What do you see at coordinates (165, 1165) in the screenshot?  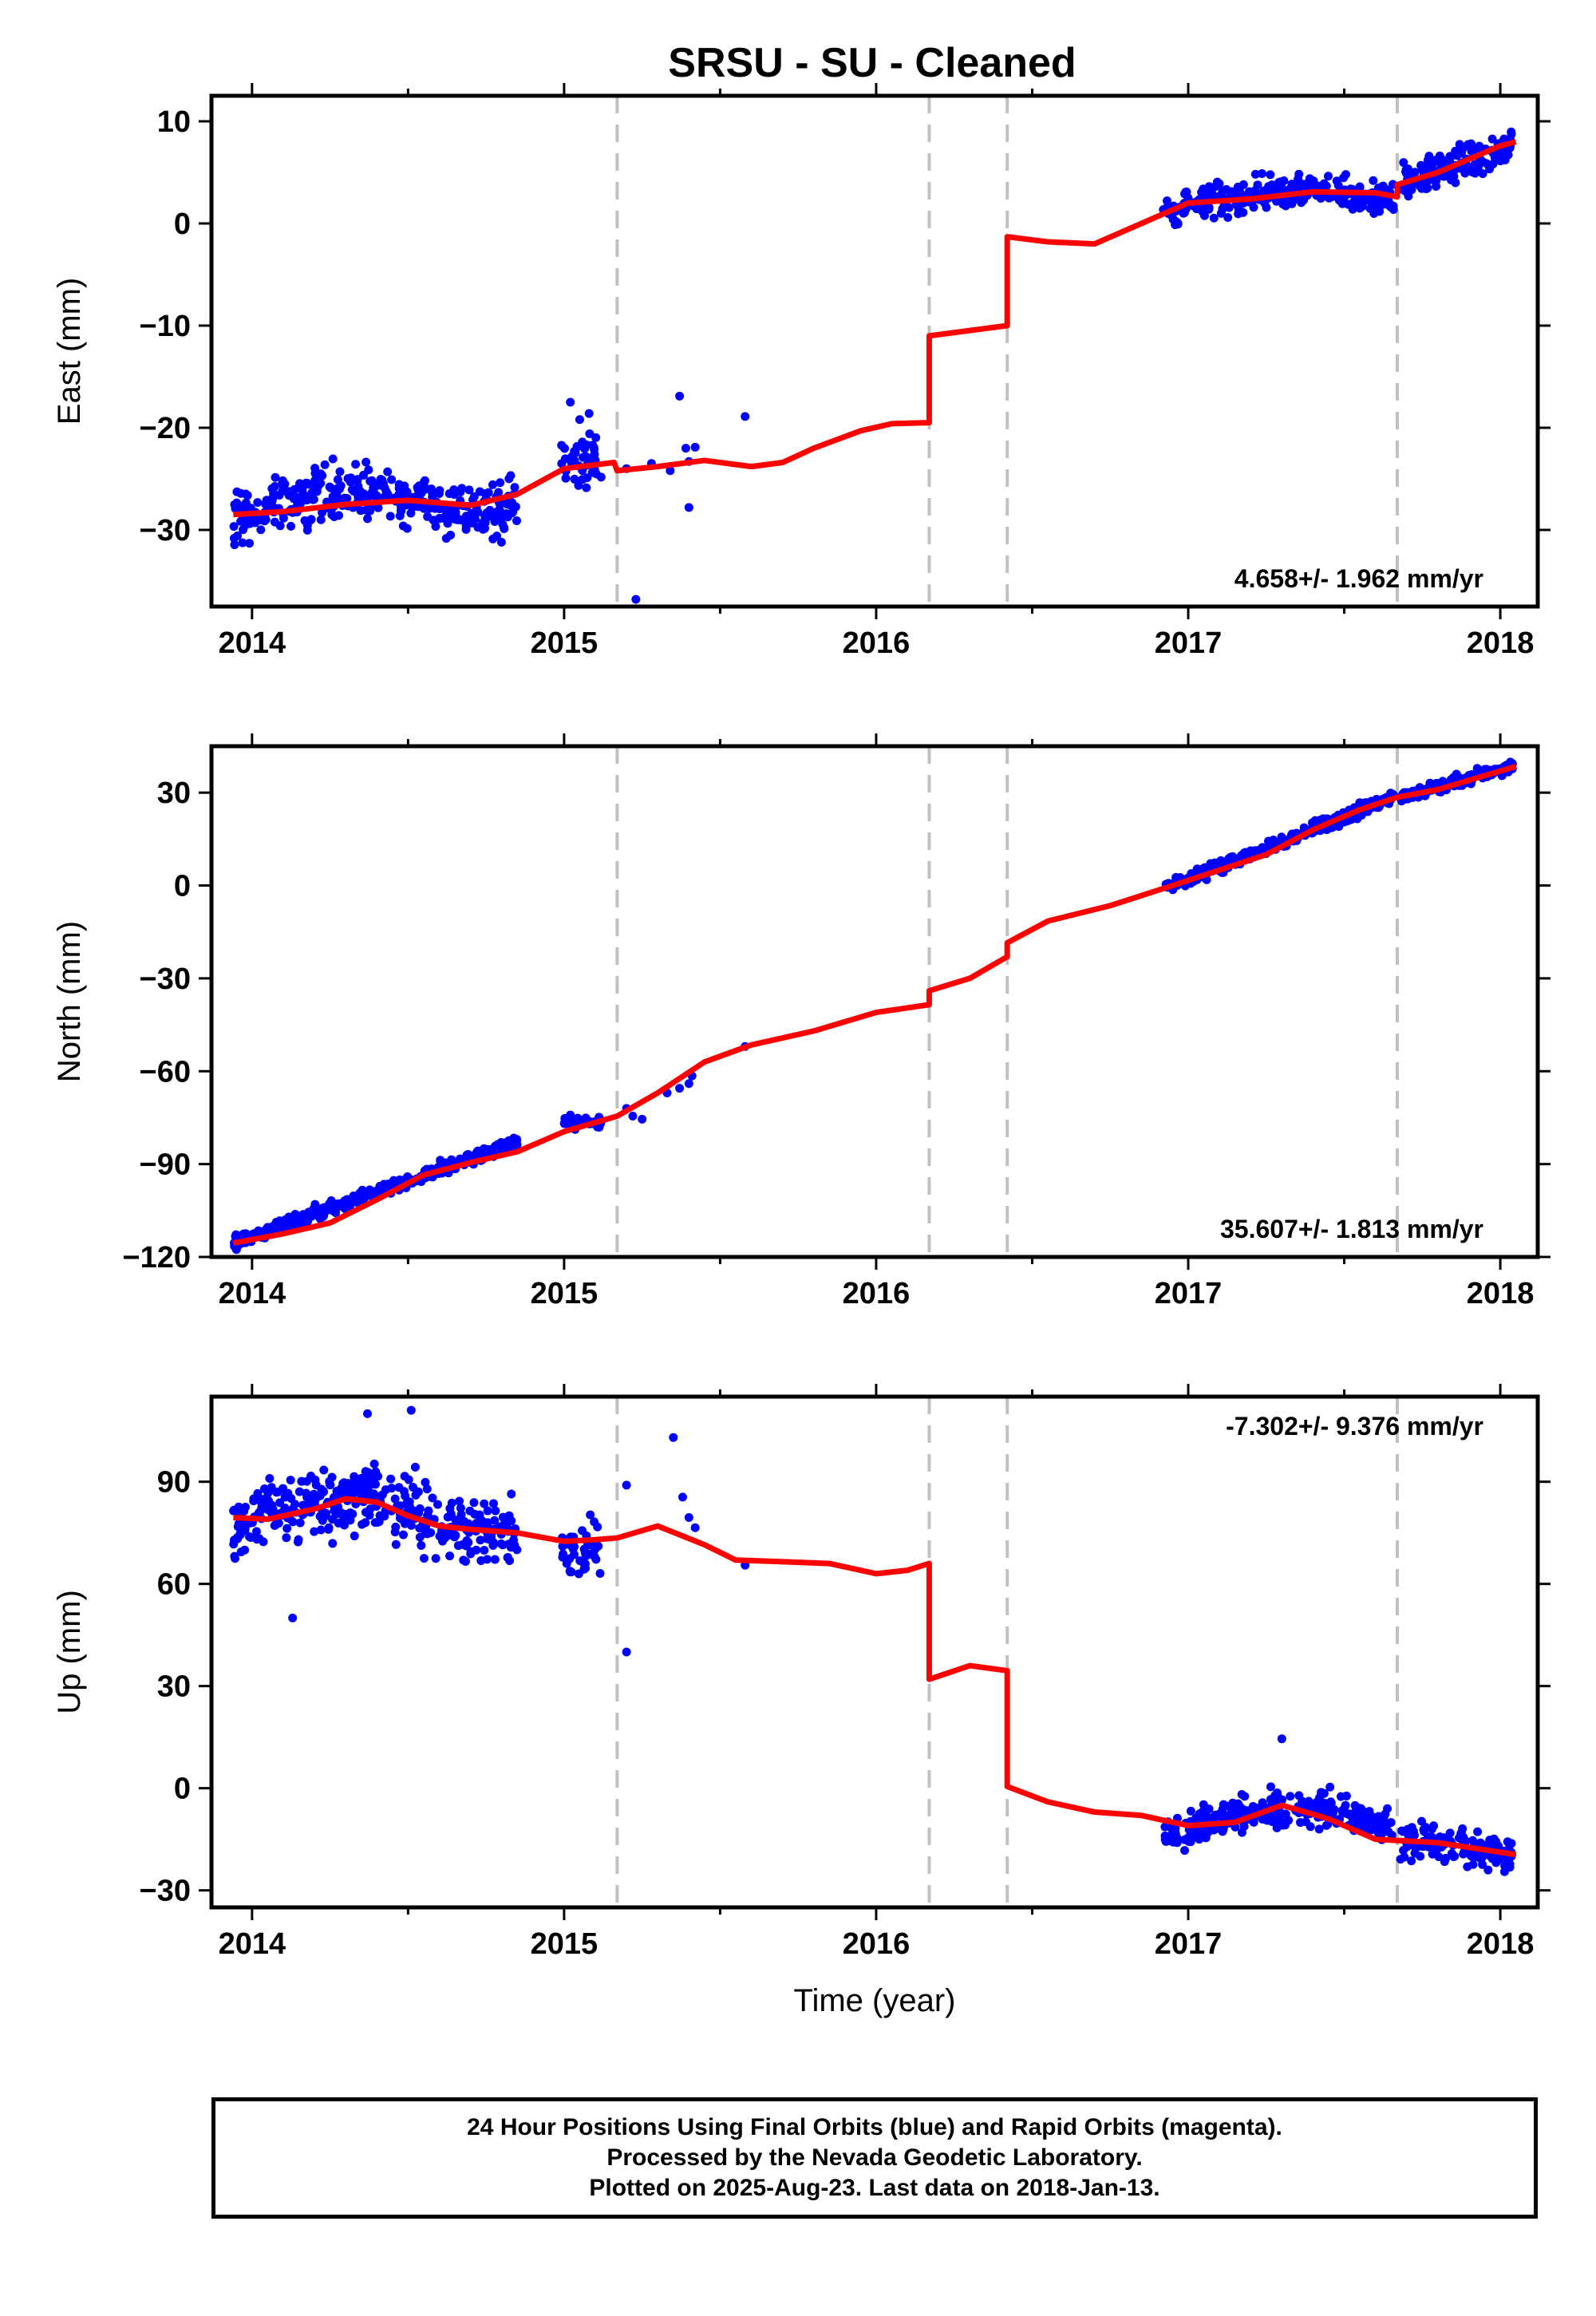 I see `y-tick-label: −90` at bounding box center [165, 1165].